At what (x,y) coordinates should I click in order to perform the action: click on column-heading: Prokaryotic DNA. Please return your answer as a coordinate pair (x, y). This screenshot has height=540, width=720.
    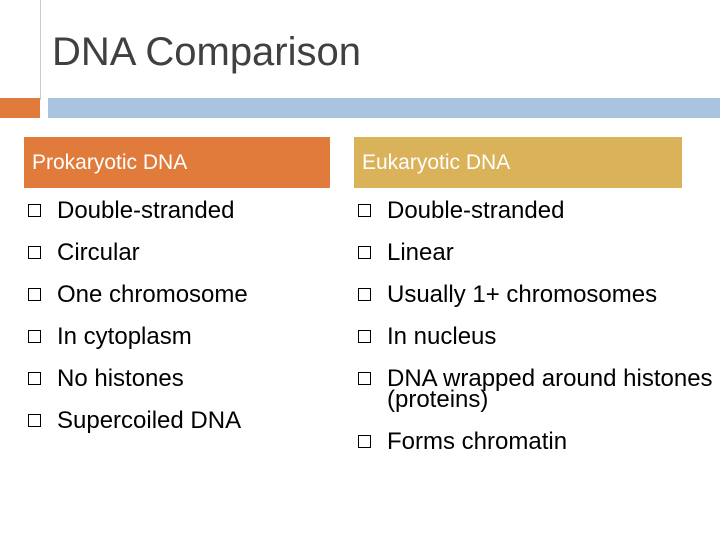
    Looking at the image, I should click on (177, 162).